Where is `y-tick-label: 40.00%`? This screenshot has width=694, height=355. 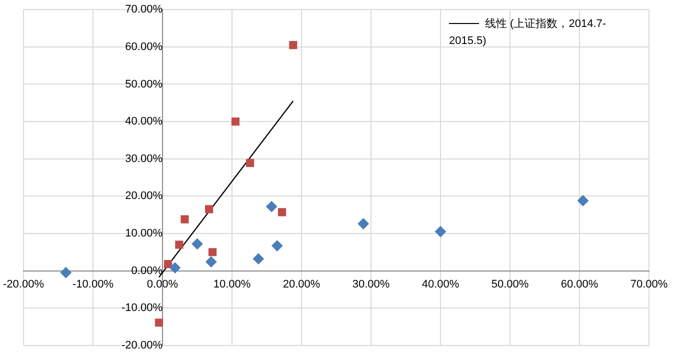 y-tick-label: 40.00% is located at coordinates (144, 122).